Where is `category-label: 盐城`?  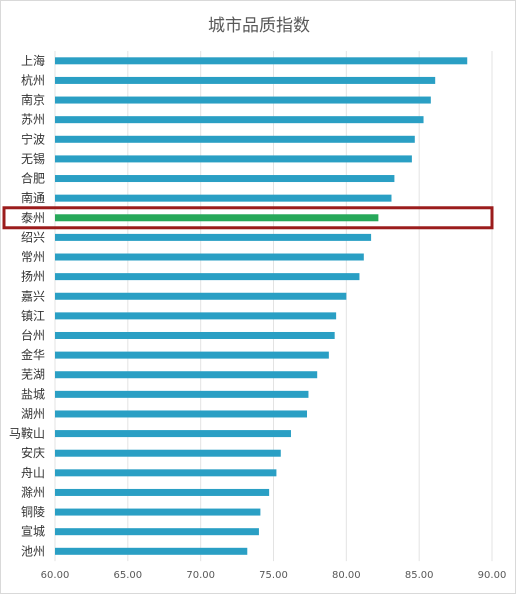
category-label: 盐城 is located at coordinates (33, 394).